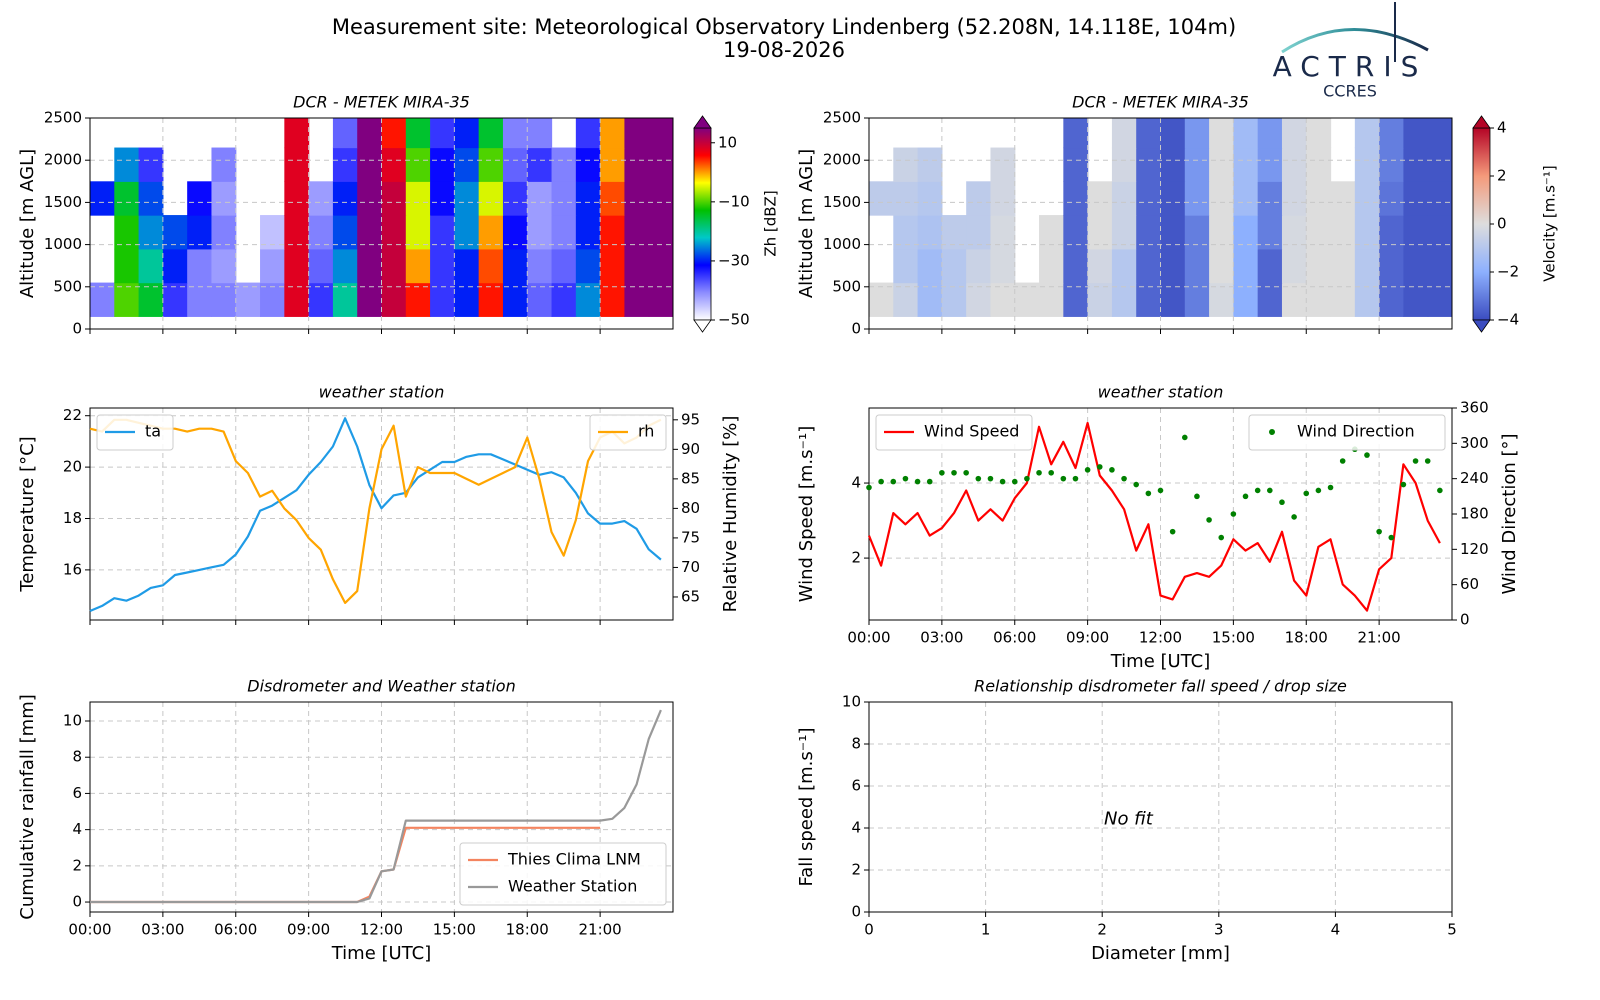  I want to click on legend-label: ta, so click(153, 431).